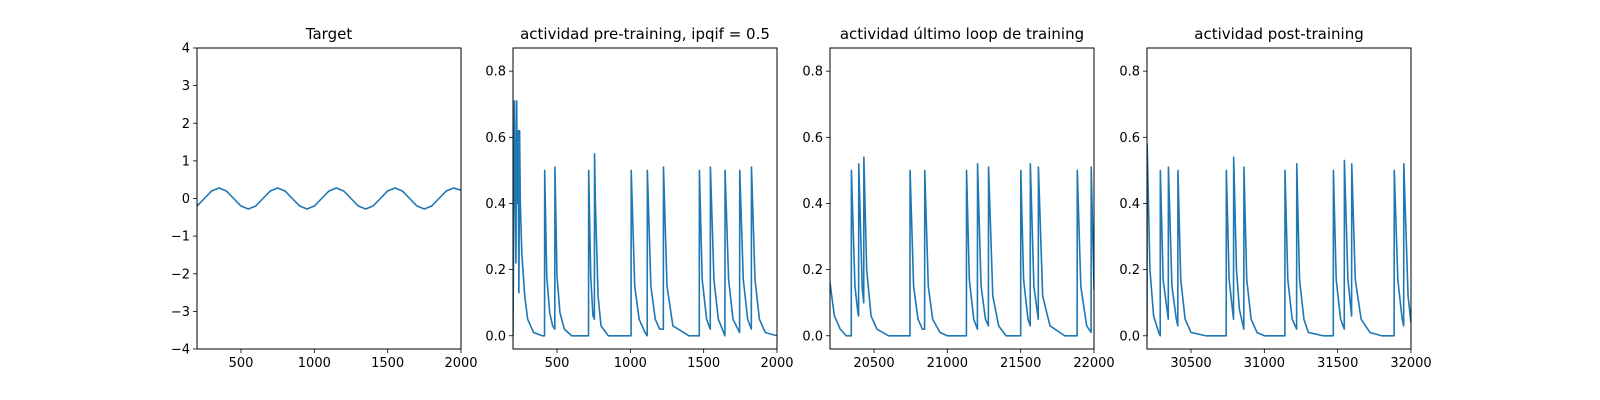  I want to click on y-tick-label: 3, so click(186, 86).